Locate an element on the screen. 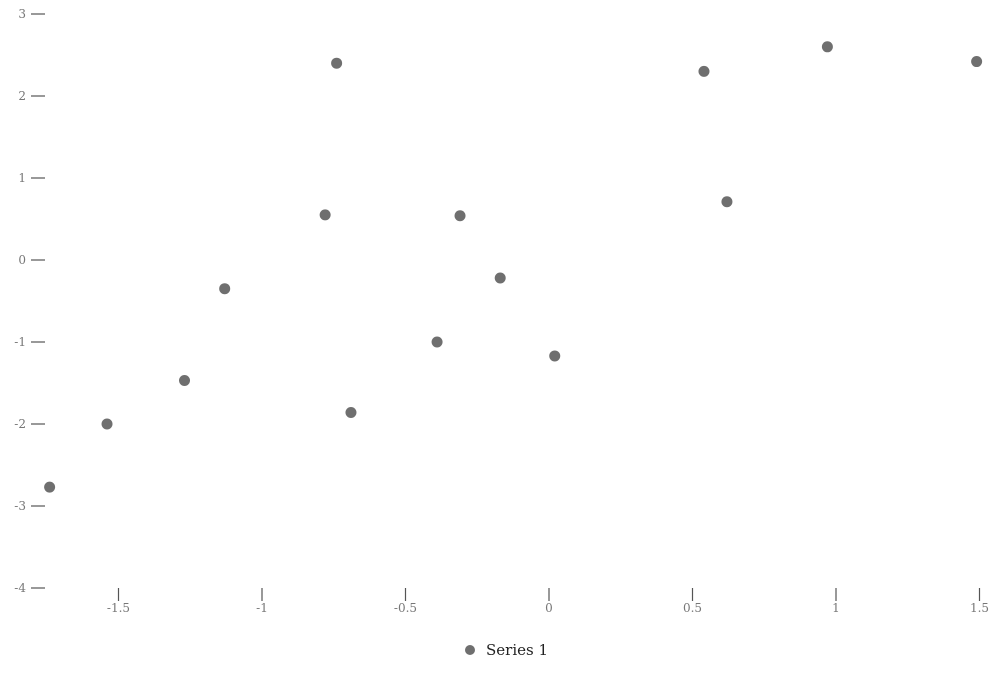 This screenshot has height=683, width=1000. y-tick-label: 2 is located at coordinates (22, 96).